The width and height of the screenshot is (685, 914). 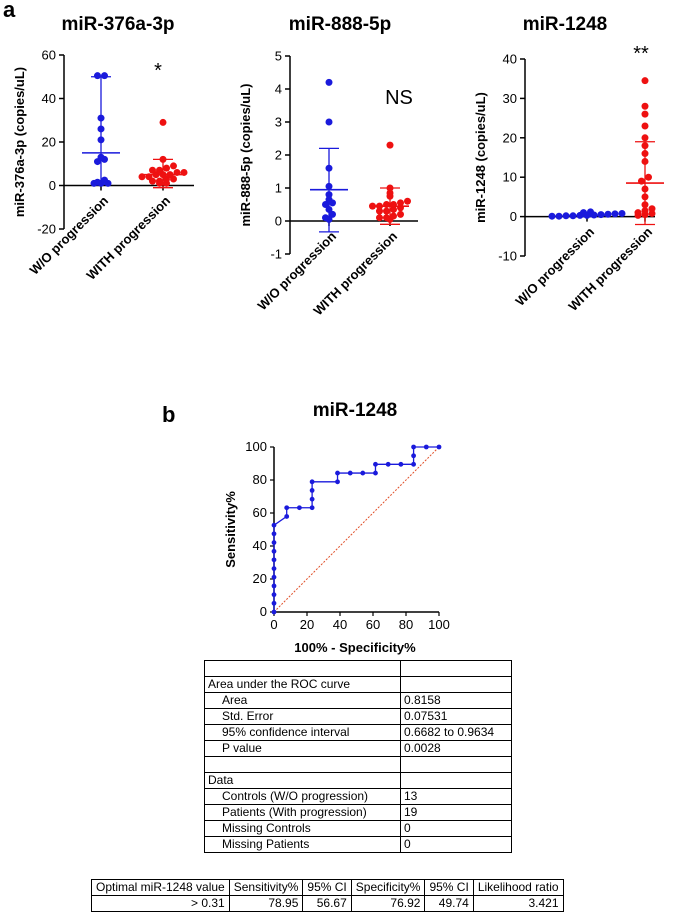 I want to click on roc-row-value: 0.8158, so click(x=456, y=700).